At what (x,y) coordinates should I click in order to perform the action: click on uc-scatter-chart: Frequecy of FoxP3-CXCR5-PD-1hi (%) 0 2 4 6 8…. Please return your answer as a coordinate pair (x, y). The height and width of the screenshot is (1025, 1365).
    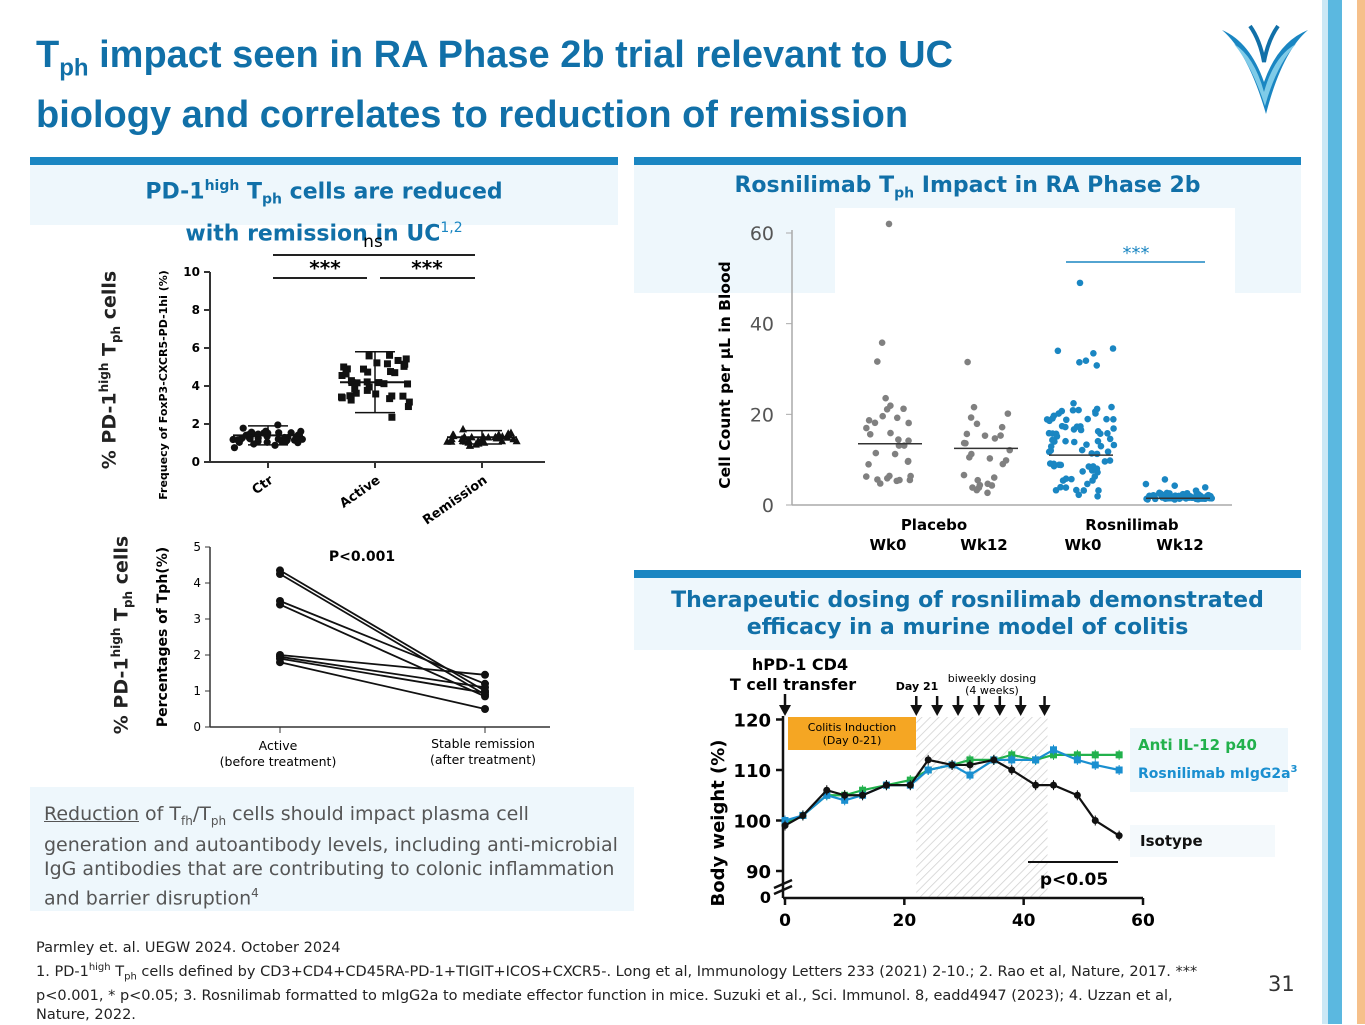
    Looking at the image, I should click on (351, 380).